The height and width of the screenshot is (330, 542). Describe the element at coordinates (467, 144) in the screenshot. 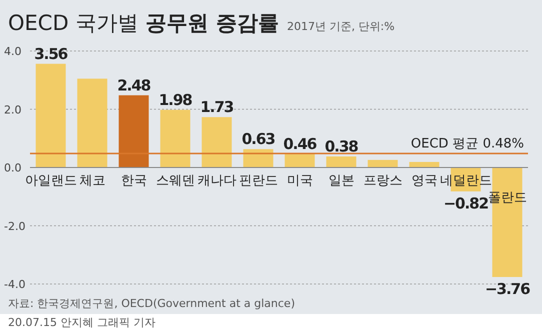

I see `ref-line-label: OECD 평균 0.48%` at that location.